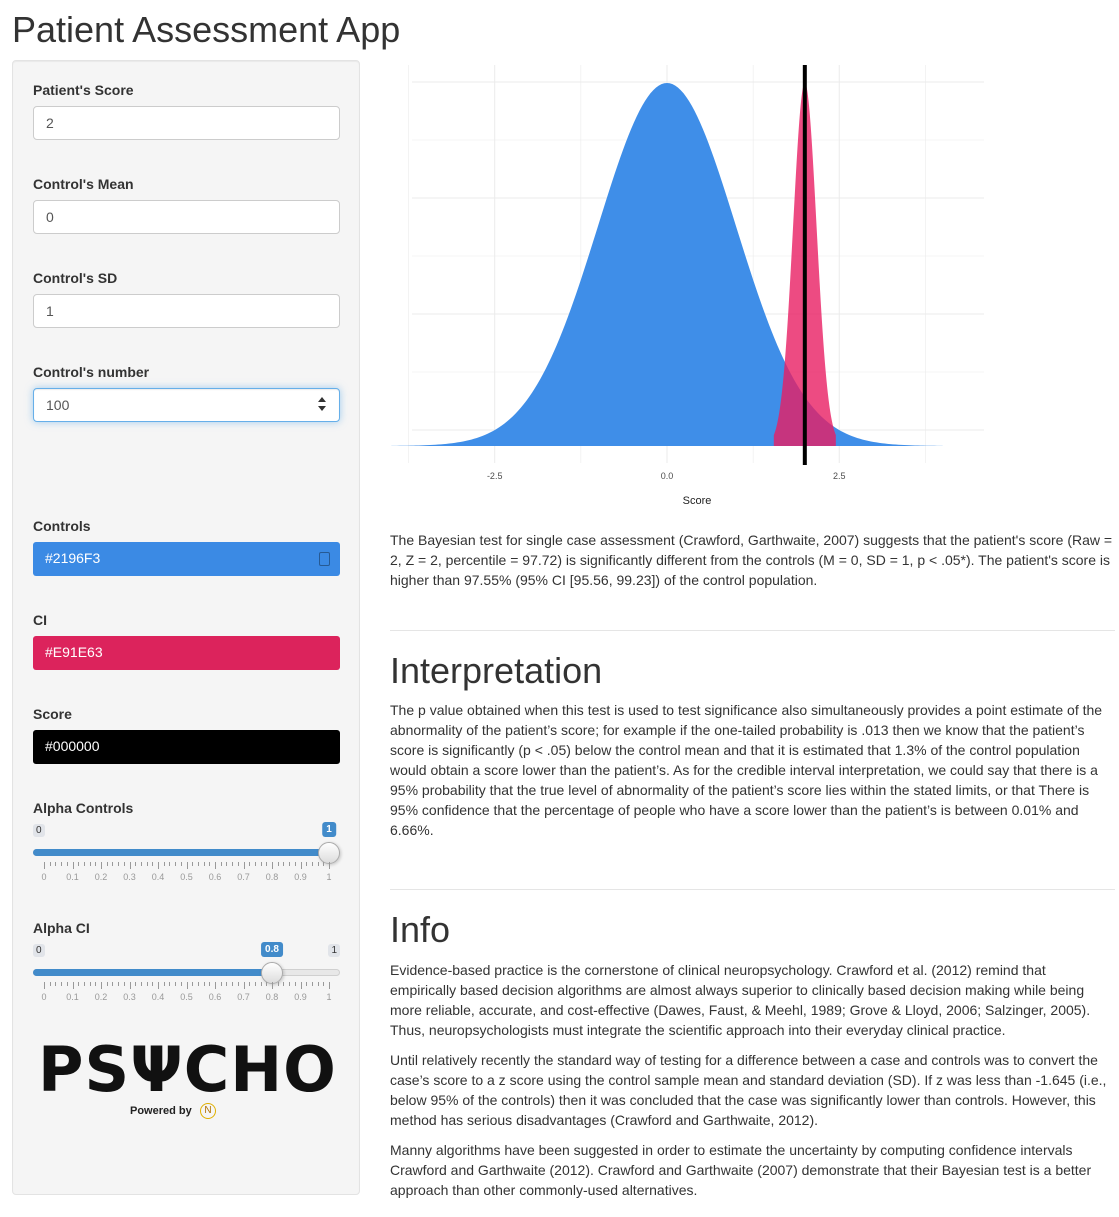 This screenshot has height=1217, width=1119. Describe the element at coordinates (495, 476) in the screenshot. I see `x-tick-label: -2.5` at that location.